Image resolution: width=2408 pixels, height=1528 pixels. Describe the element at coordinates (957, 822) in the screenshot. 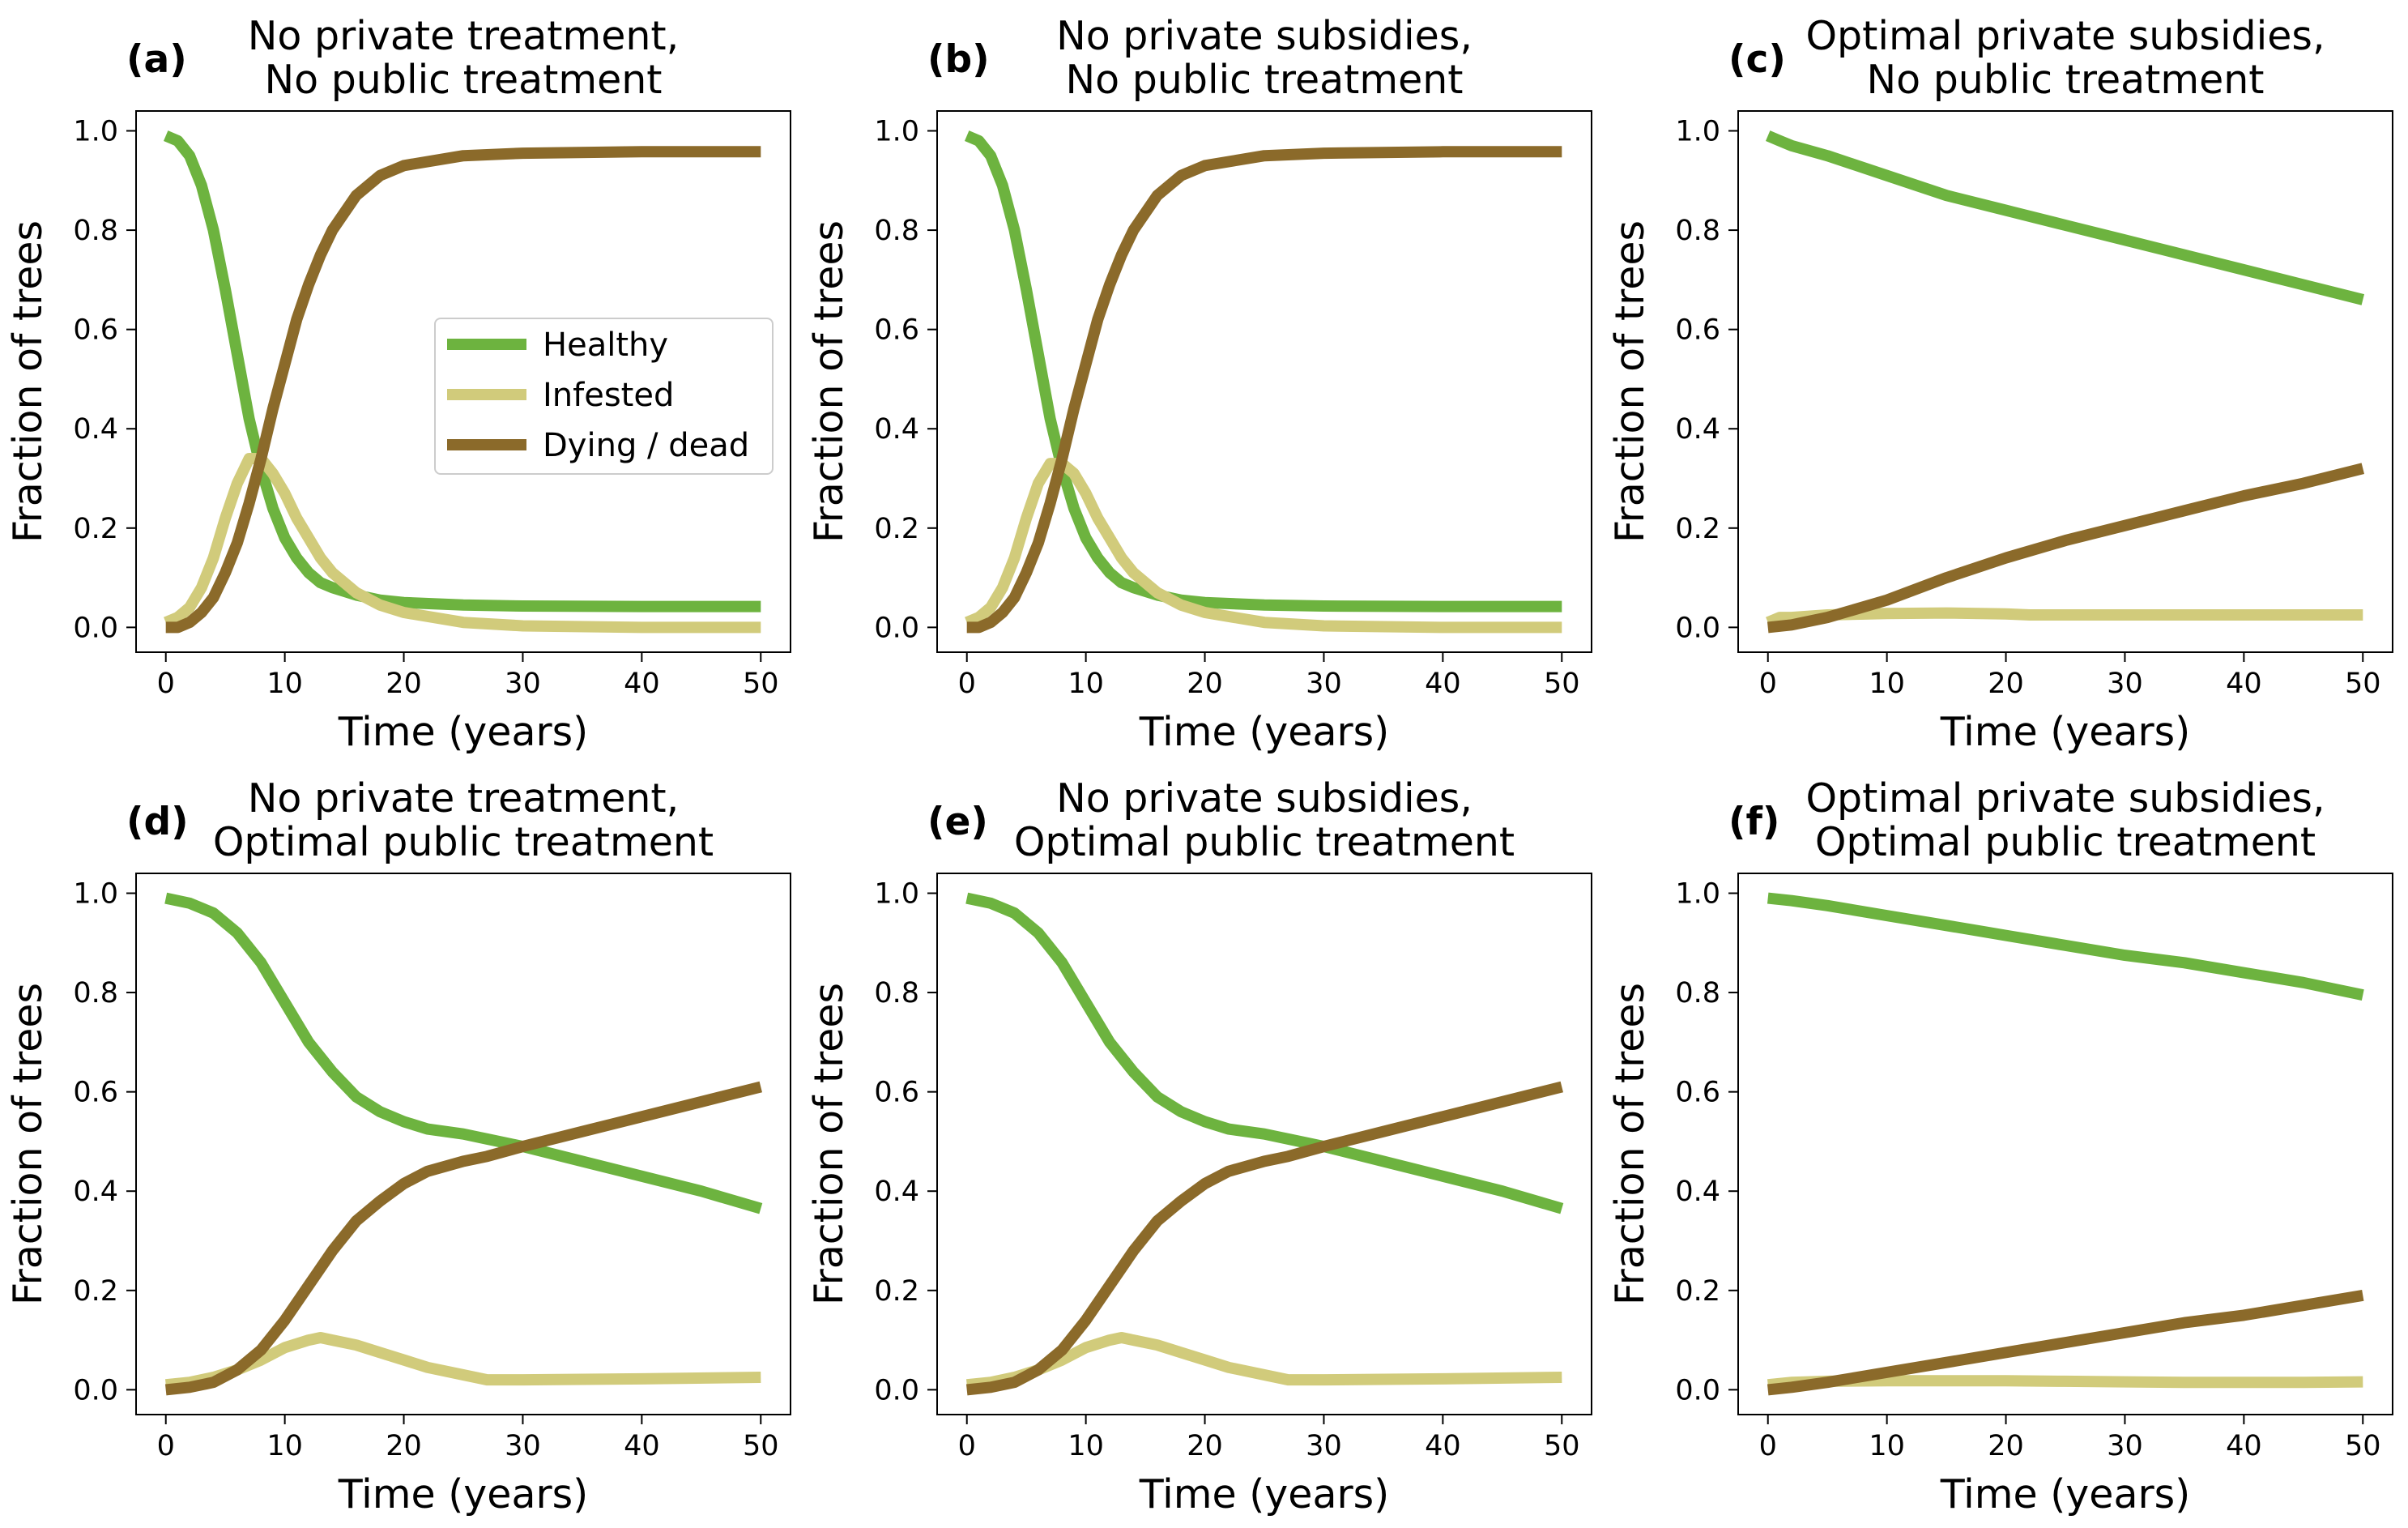

I see `panel-letter: (e)` at that location.